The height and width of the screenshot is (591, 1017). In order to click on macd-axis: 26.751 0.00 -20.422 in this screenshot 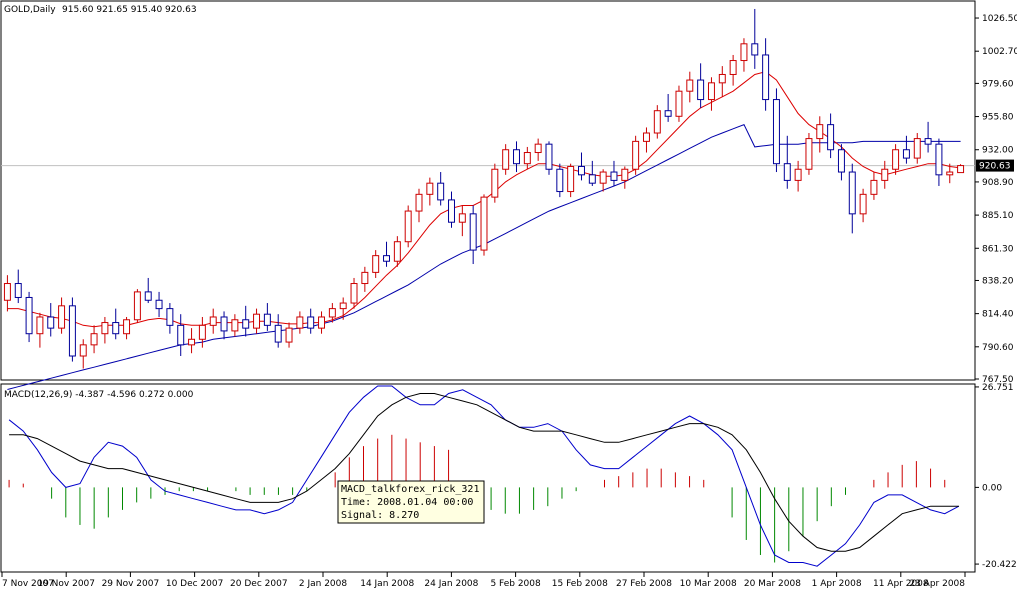, I will do `click(996, 476)`.